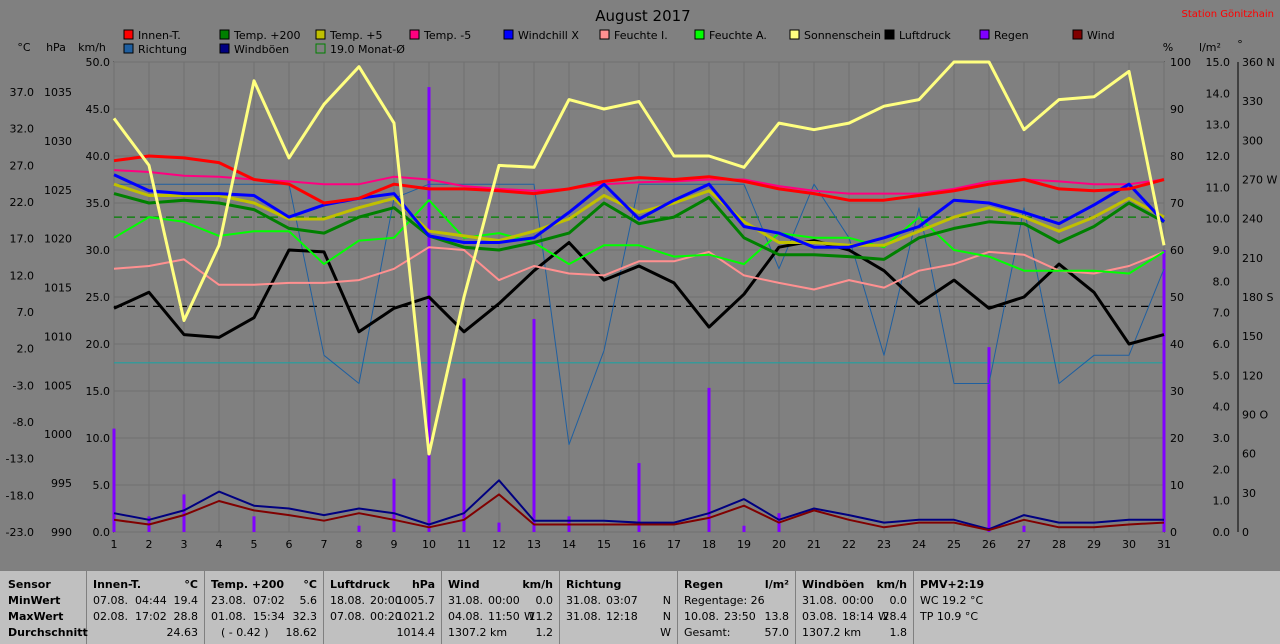 This screenshot has width=1280, height=644. What do you see at coordinates (583, 616) in the screenshot?
I see `richtung-max-date: 31.08.` at bounding box center [583, 616].